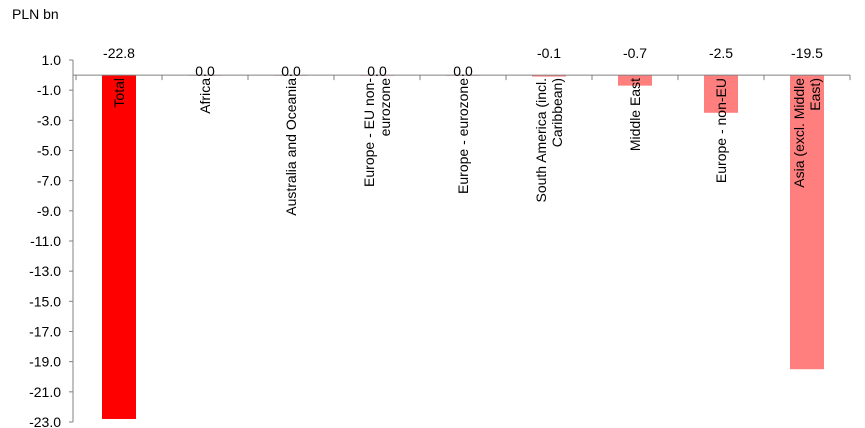 This screenshot has height=428, width=865. I want to click on category-label: Europe - eurozone, so click(463, 136).